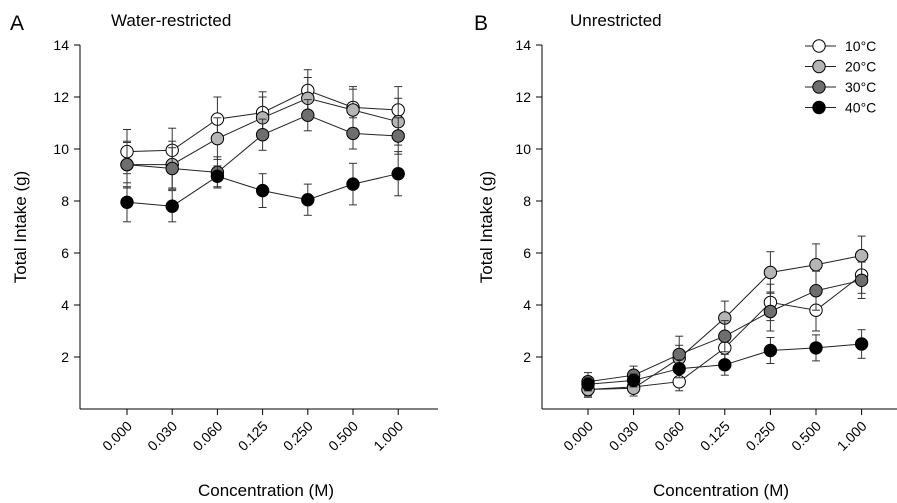 The width and height of the screenshot is (897, 503). I want to click on legend-label: 20°C, so click(860, 67).